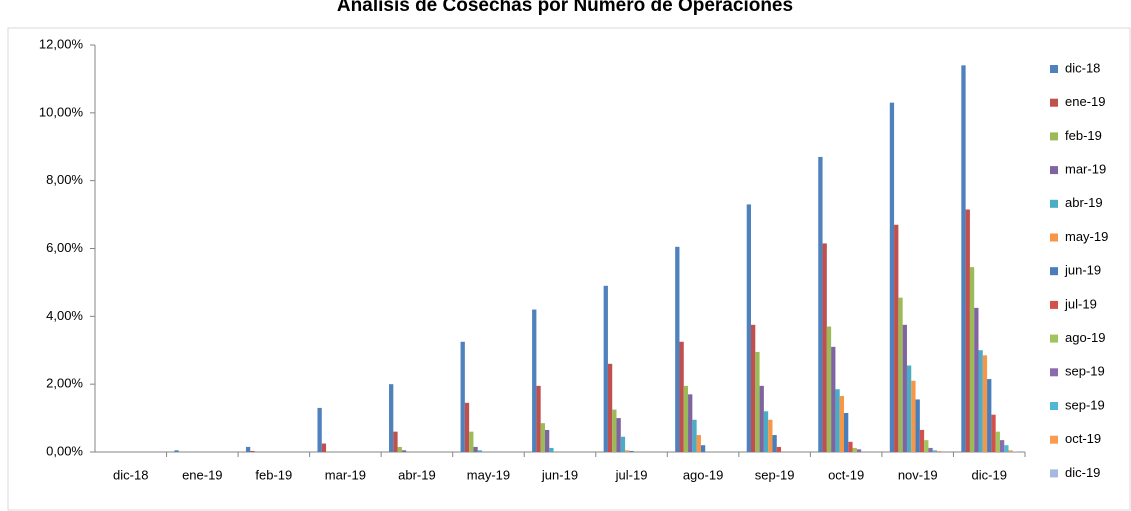  Describe the element at coordinates (631, 474) in the screenshot. I see `x-tick-label: jul-19` at that location.